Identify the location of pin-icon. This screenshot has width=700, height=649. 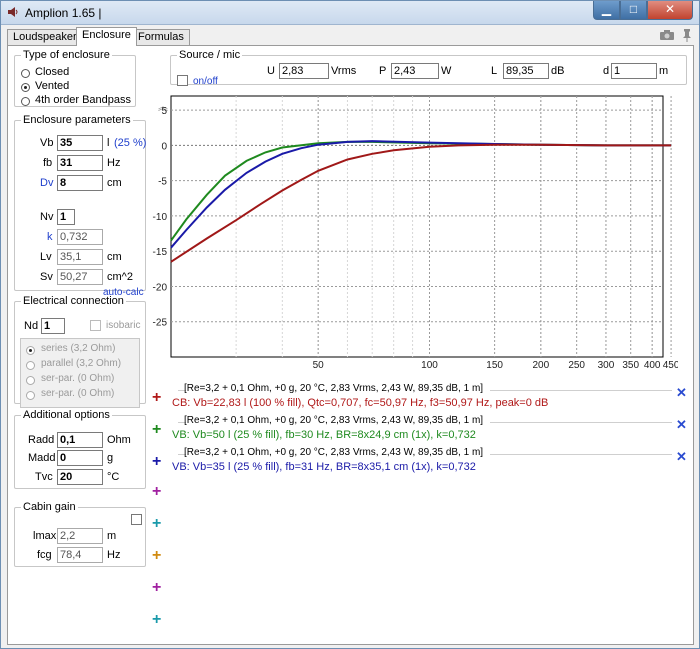
(687, 35).